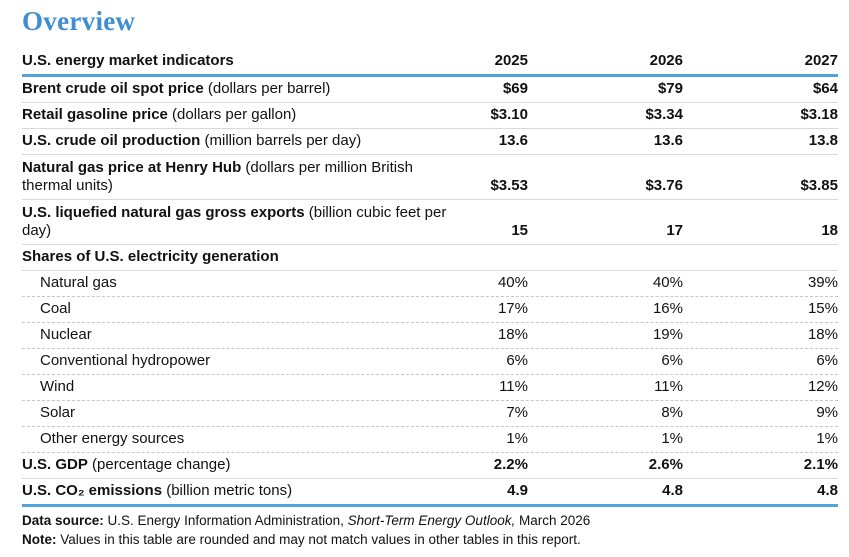 The image size is (849, 557). What do you see at coordinates (553, 520) in the screenshot?
I see `data-source-date: March 2026` at bounding box center [553, 520].